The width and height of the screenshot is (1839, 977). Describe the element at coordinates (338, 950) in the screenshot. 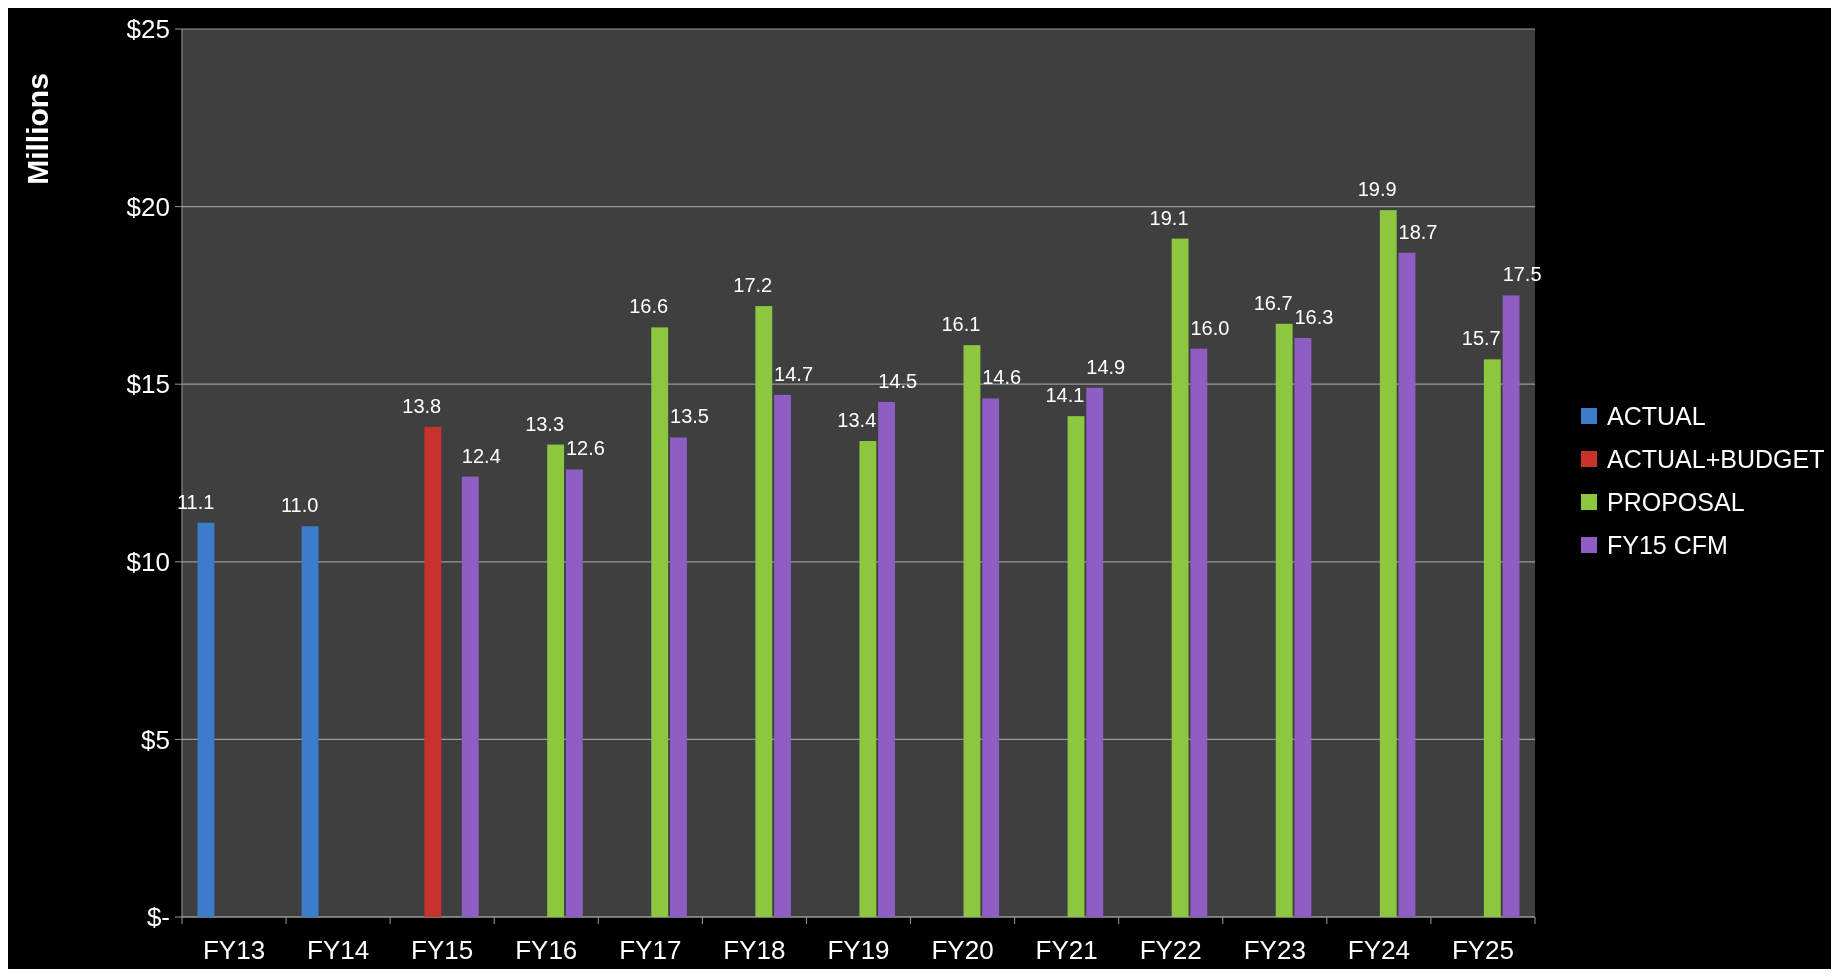

I see `x-tick-label: FY14` at that location.